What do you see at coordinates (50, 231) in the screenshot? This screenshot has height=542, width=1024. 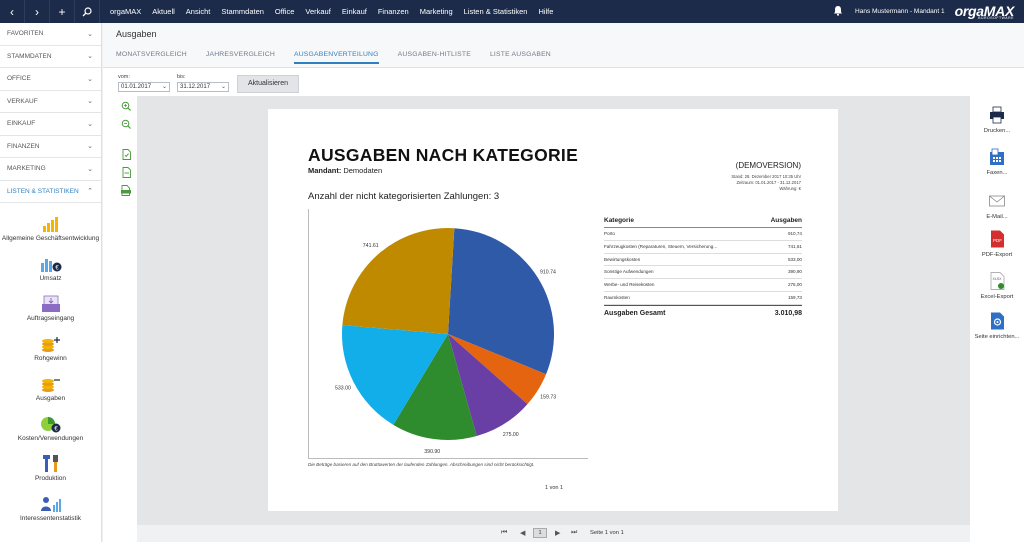 I see `sidebar-item-allgemeine-geschaeftsentwicklung: Allgemeine Geschäftsentwicklung` at bounding box center [50, 231].